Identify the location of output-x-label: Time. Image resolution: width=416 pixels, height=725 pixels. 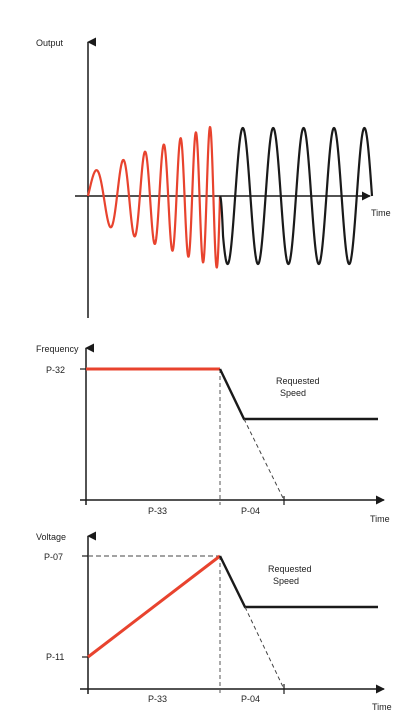
(381, 213).